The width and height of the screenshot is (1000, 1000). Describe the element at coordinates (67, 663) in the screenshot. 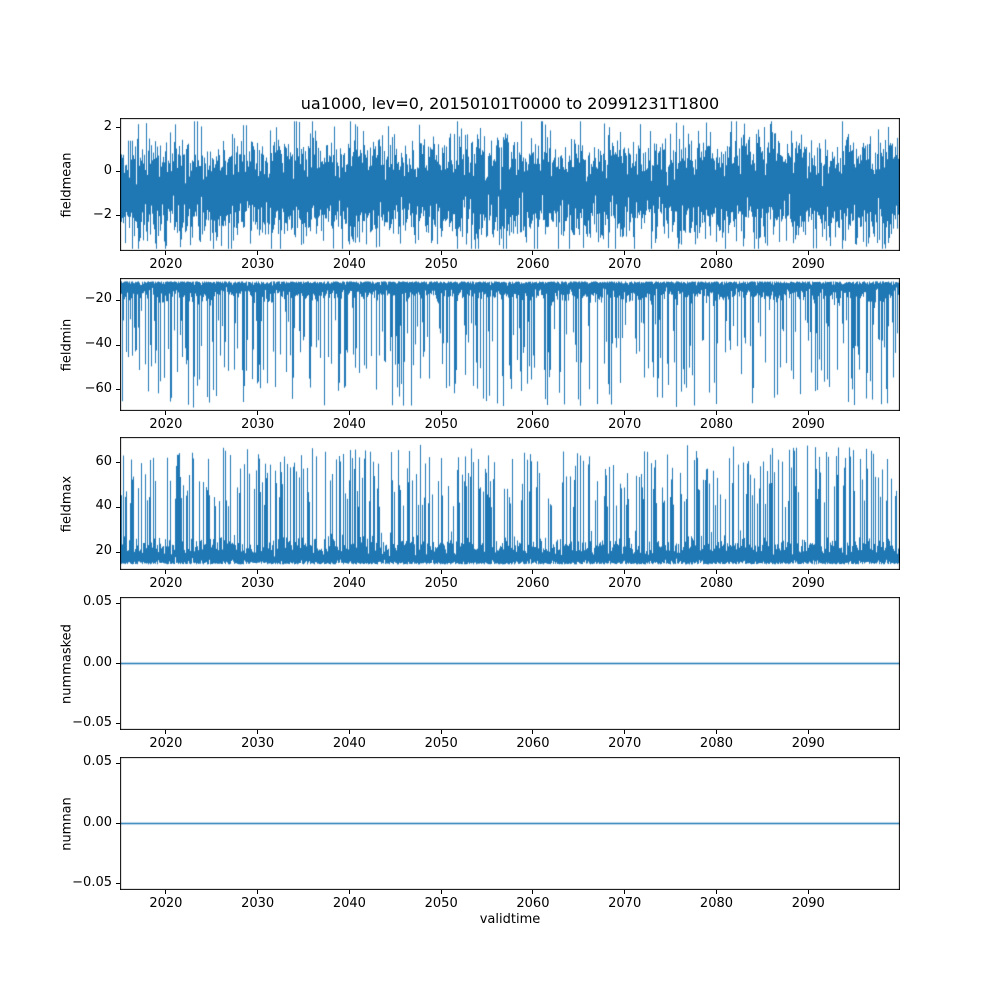

I see `y-axis-label-nummasked: nummasked` at that location.